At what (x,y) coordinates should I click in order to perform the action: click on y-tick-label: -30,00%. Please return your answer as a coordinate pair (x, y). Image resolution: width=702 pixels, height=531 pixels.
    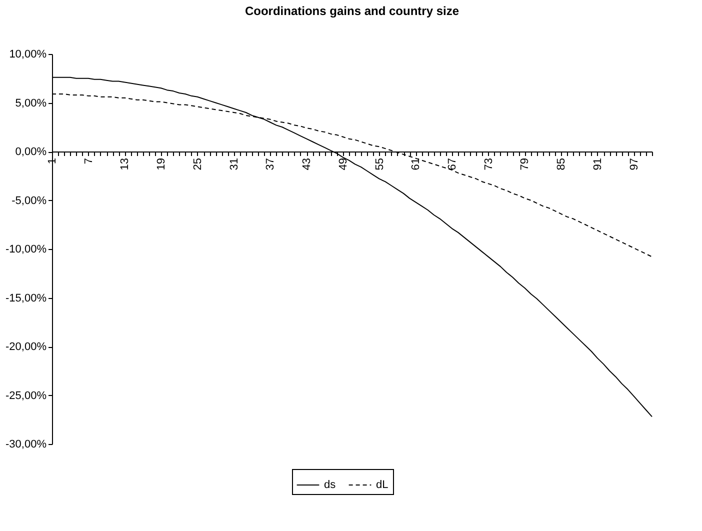
    Looking at the image, I should click on (26, 444).